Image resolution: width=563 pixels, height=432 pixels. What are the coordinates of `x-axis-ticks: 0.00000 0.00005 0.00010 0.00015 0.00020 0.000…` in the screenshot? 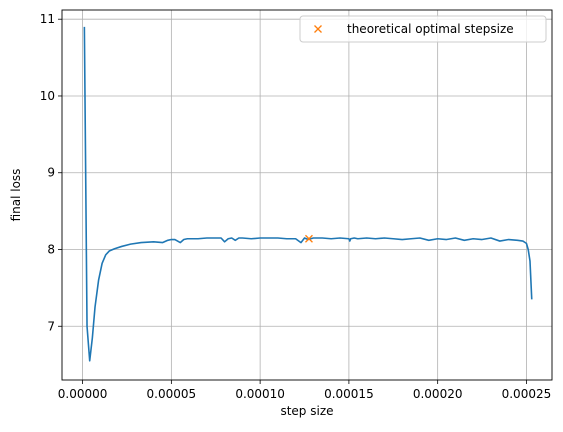 It's located at (304, 390).